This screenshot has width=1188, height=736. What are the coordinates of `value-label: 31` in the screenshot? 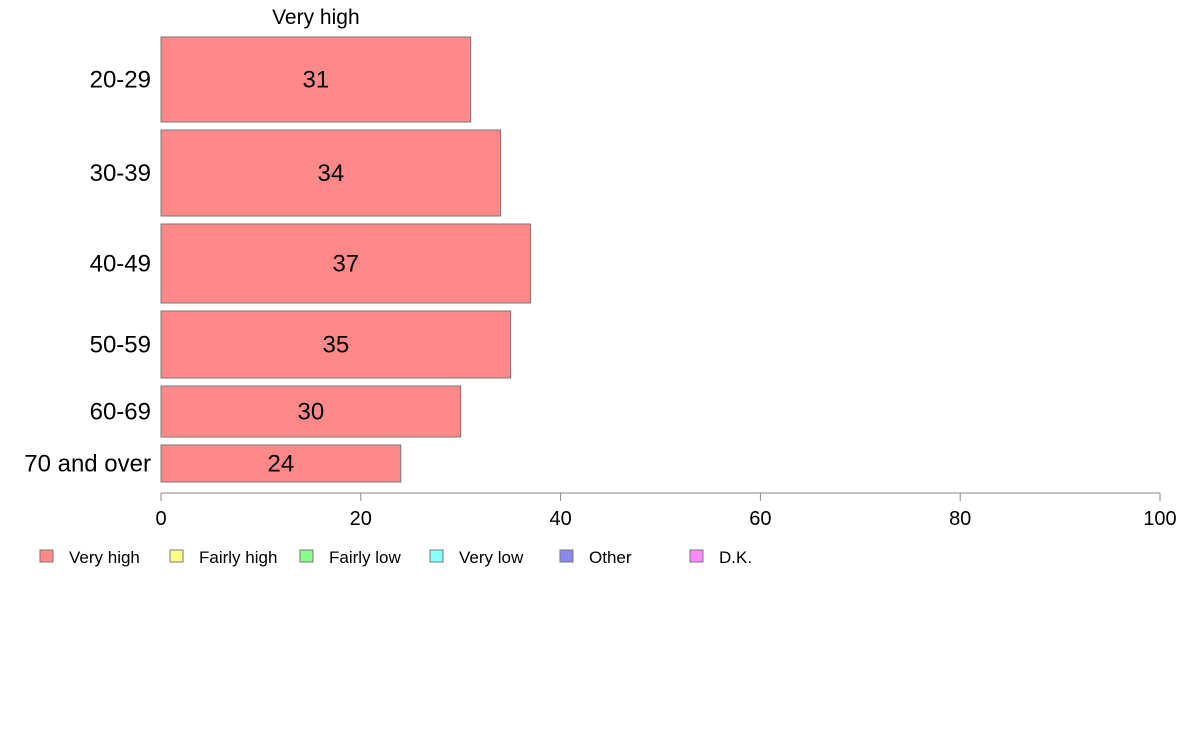 It's located at (315, 80).